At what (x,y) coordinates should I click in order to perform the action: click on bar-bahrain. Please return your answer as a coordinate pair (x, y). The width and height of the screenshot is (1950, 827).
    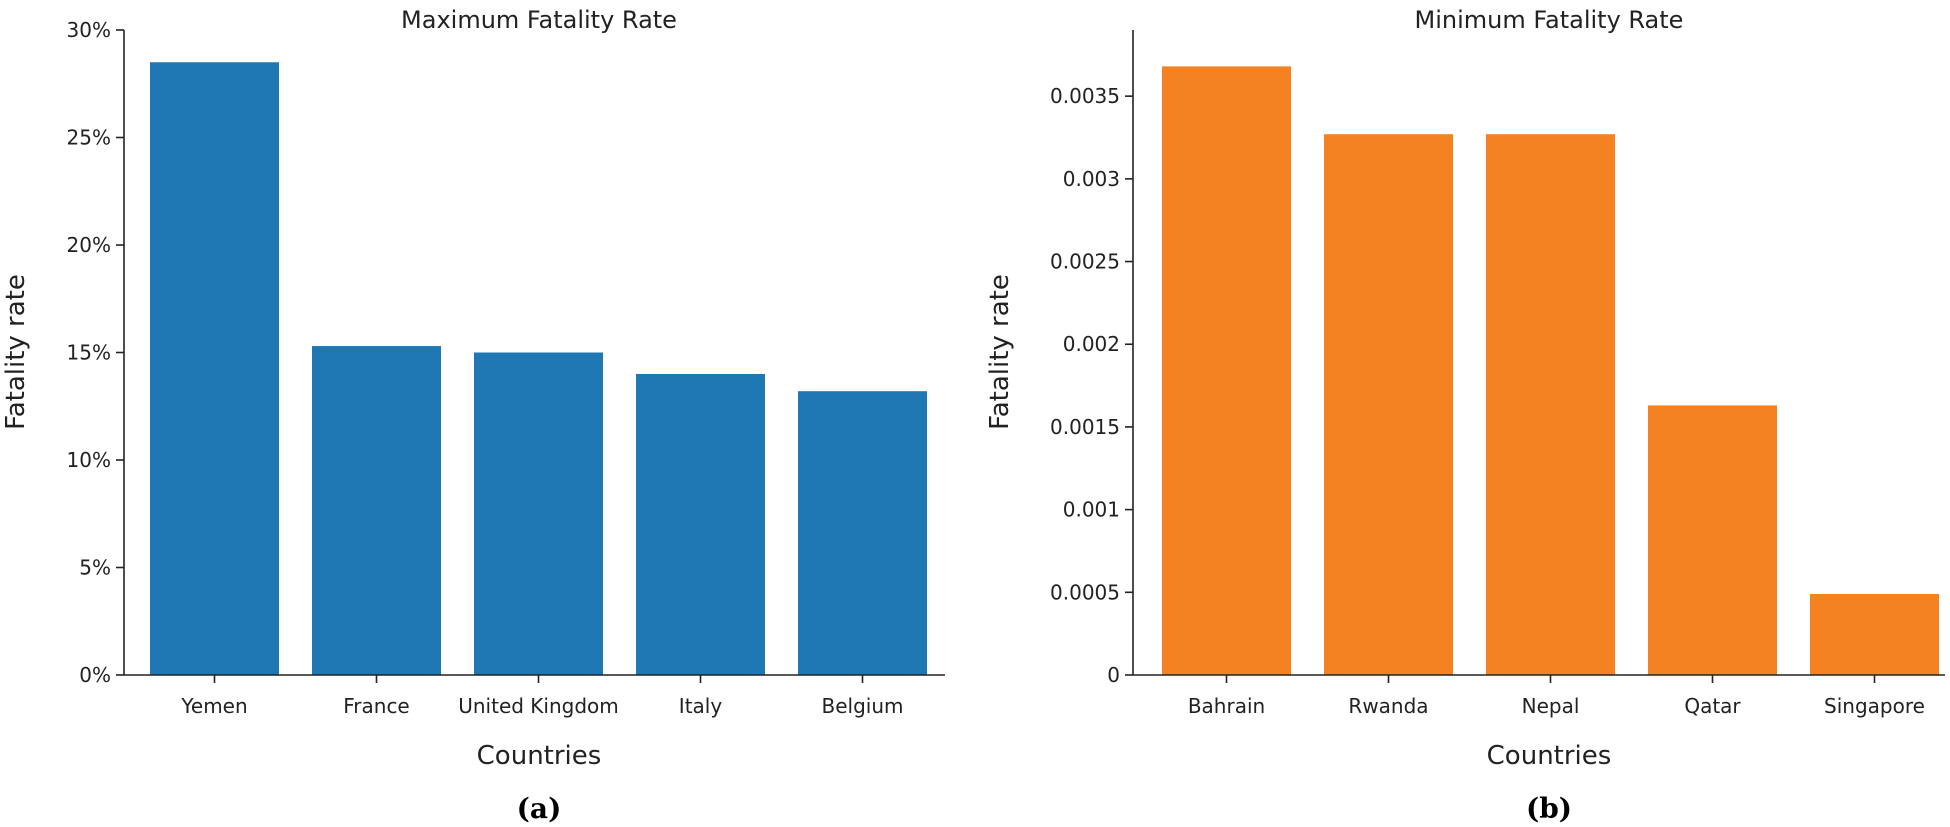
    Looking at the image, I should click on (1226, 370).